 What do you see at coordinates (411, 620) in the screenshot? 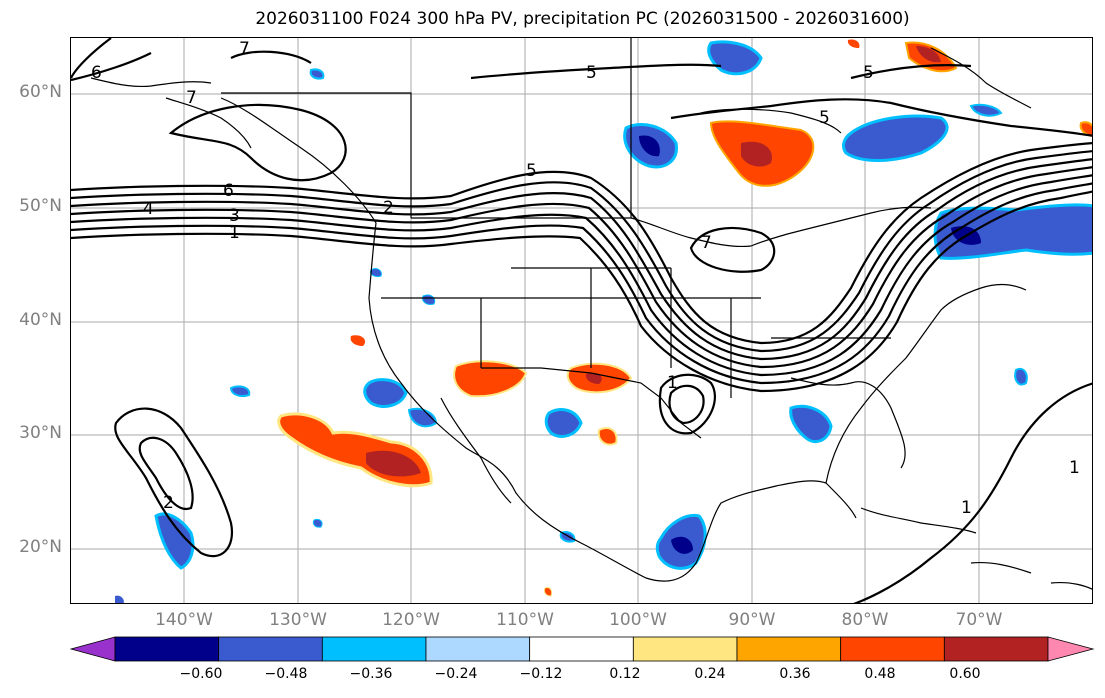
I see `lon-label-120w: 120°W` at bounding box center [411, 620].